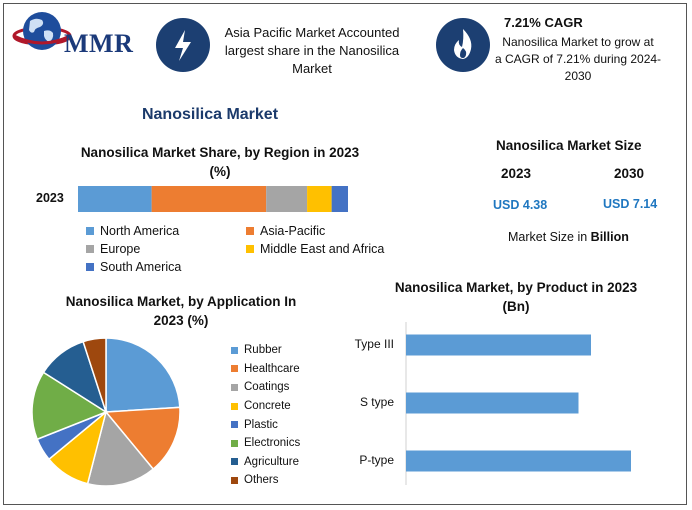  I want to click on region-bar-segment-south-america, so click(339, 199).